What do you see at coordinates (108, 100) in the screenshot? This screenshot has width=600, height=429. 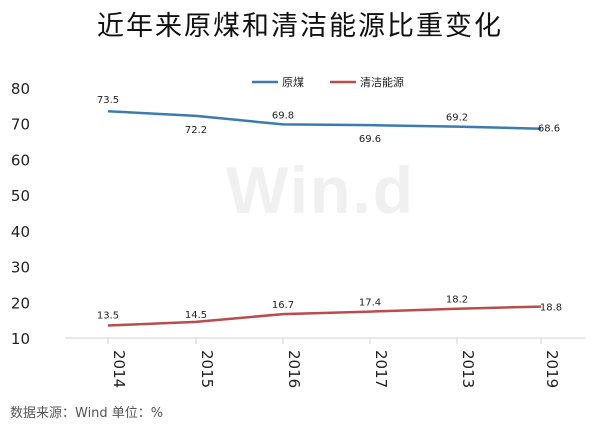 I see `data-label: 73.5` at bounding box center [108, 100].